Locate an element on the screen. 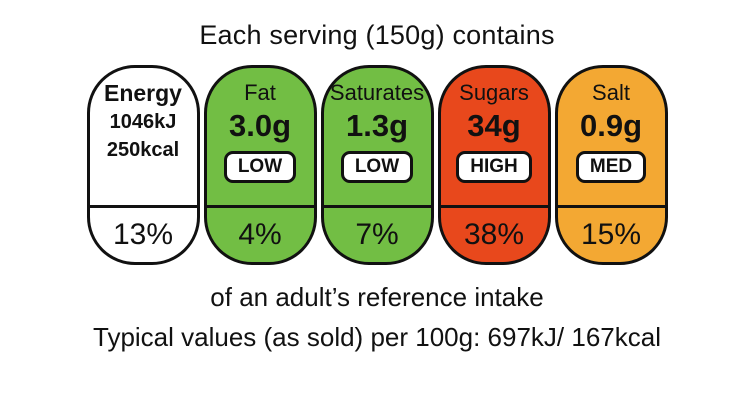  saturates-percent: 7% is located at coordinates (377, 233).